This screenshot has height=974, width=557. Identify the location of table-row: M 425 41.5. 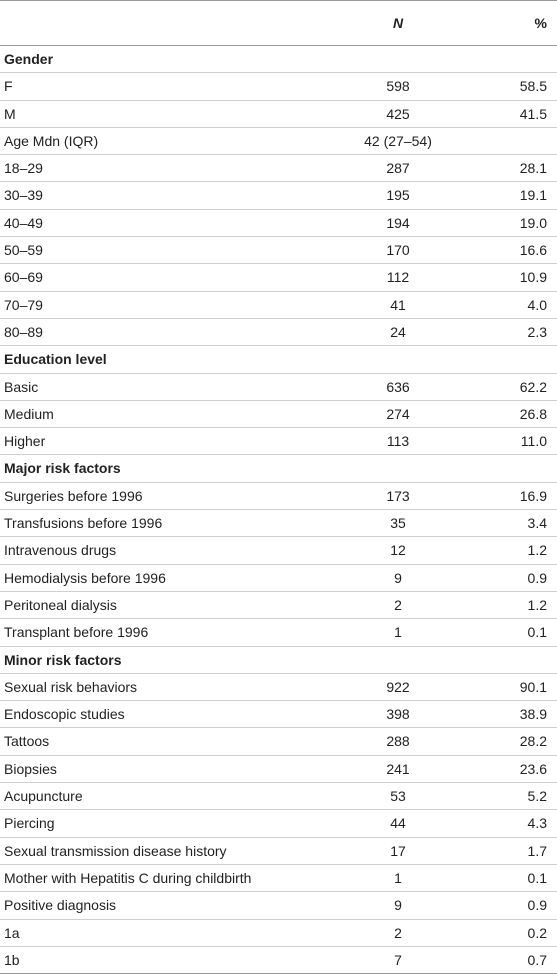
(278, 114).